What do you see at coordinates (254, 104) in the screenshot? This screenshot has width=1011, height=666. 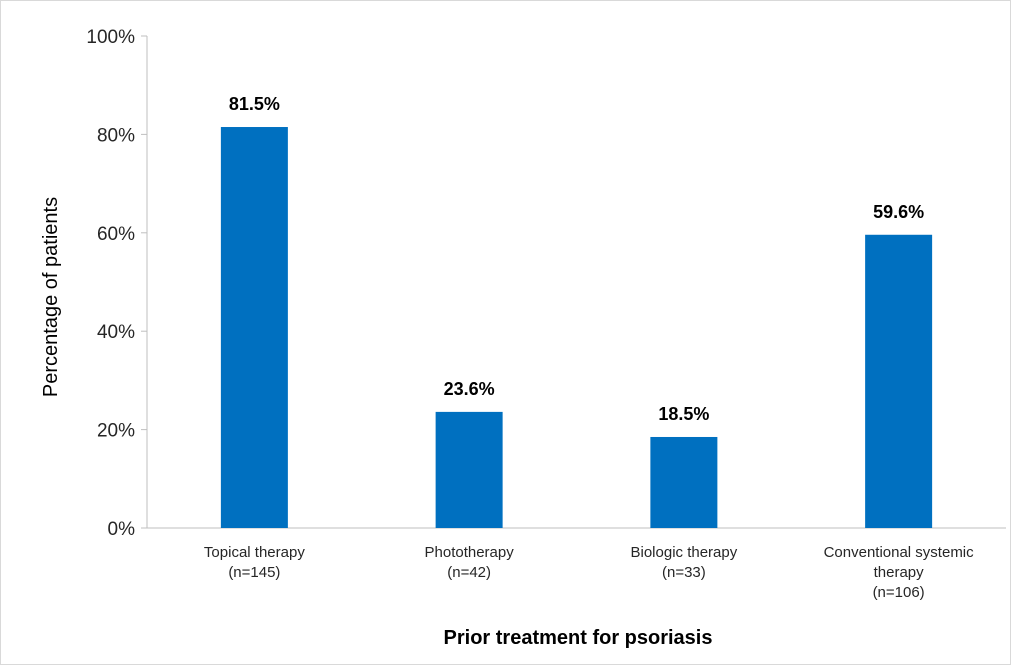 I see `data-label: 81.5%` at bounding box center [254, 104].